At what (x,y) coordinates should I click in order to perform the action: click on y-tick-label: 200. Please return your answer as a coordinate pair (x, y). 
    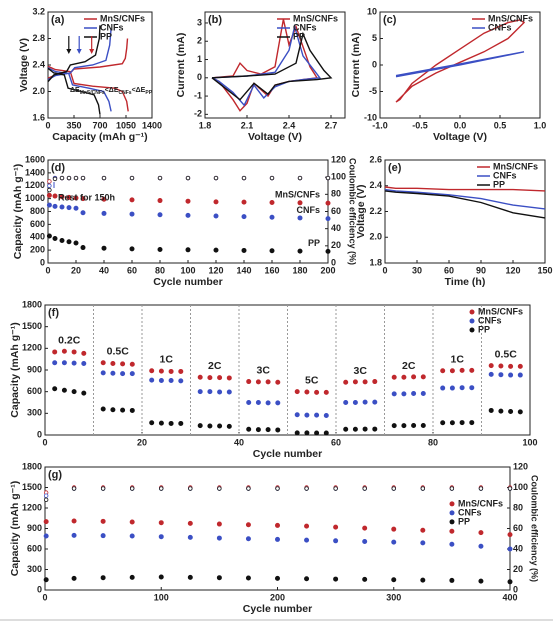
    Looking at the image, I should click on (37, 250).